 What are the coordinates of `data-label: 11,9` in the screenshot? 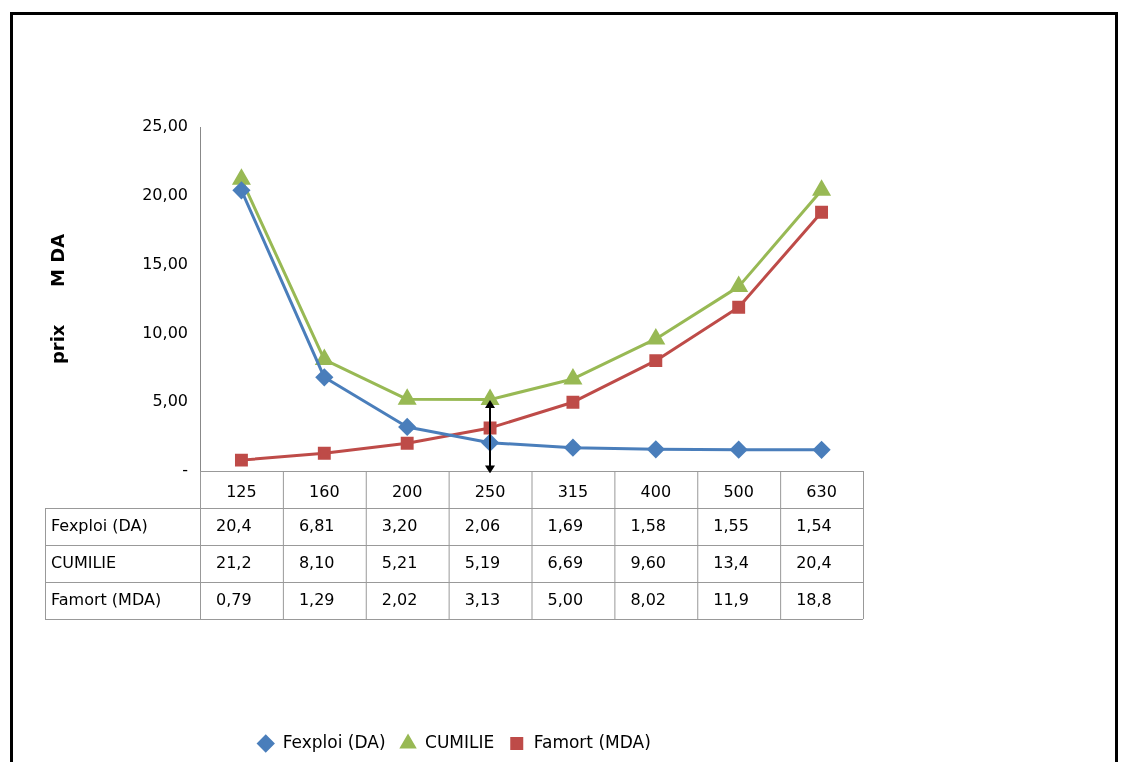 It's located at (731, 599).